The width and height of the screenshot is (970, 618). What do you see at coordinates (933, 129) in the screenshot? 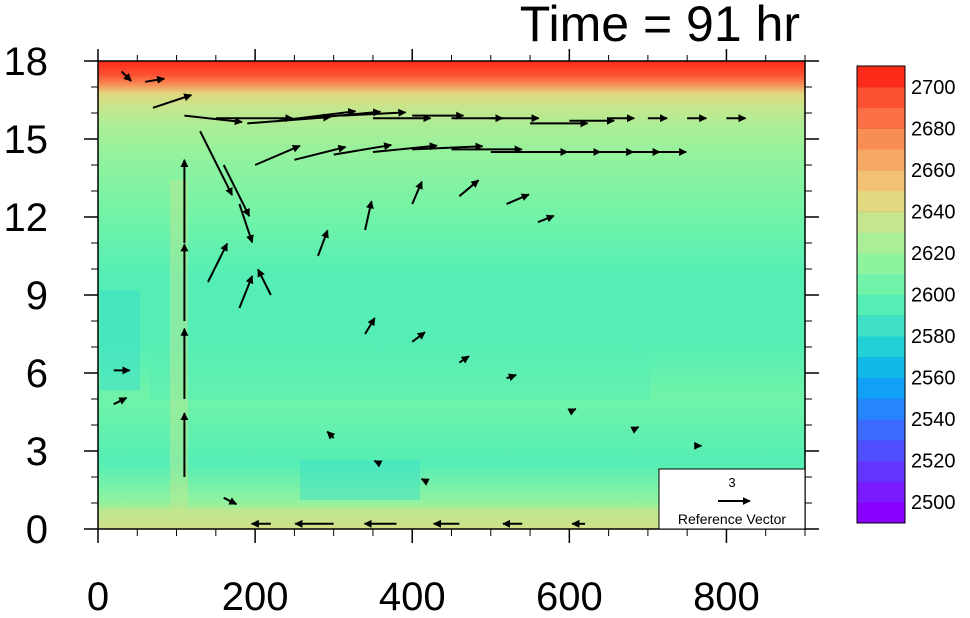
I see `colorbar-tick-label: 2680` at bounding box center [933, 129].